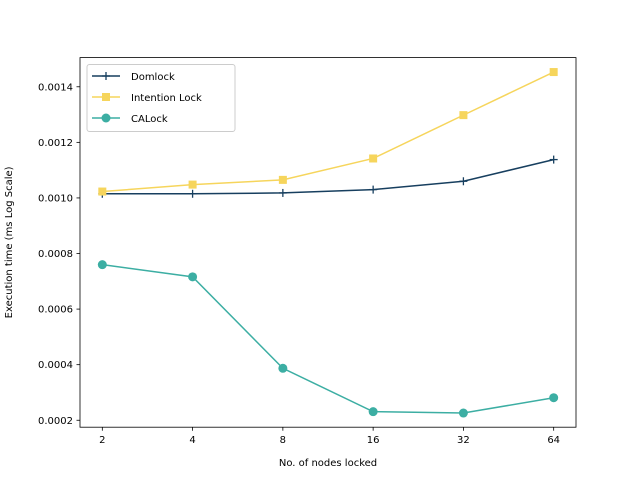 Image resolution: width=640 pixels, height=480 pixels. I want to click on y-tick-label: 0.0012, so click(55, 143).